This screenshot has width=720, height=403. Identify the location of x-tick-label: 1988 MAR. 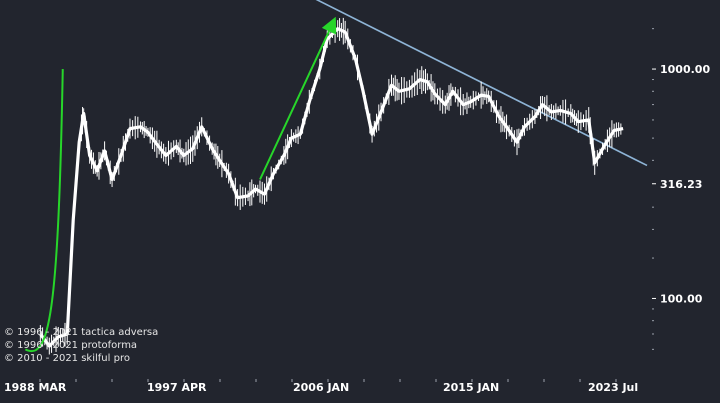
(35, 387).